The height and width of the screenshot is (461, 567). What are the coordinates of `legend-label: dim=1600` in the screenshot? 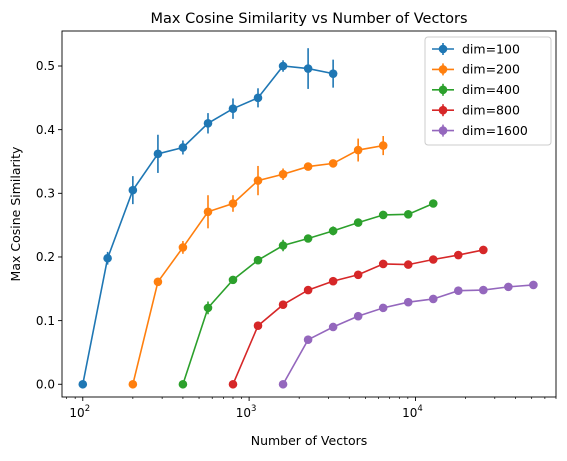 It's located at (495, 130).